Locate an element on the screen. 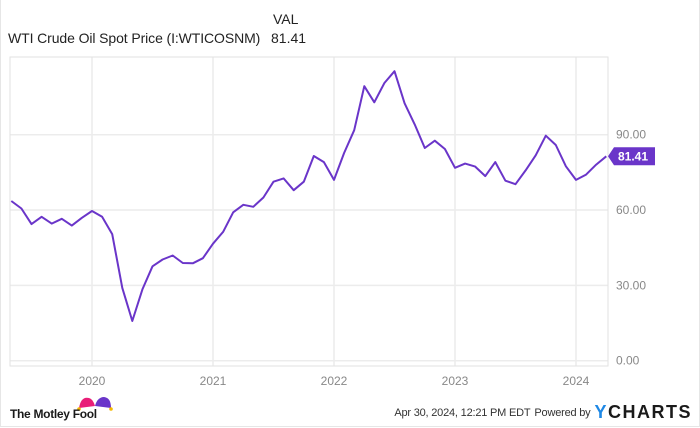  jester-hat-icon is located at coordinates (95, 404).